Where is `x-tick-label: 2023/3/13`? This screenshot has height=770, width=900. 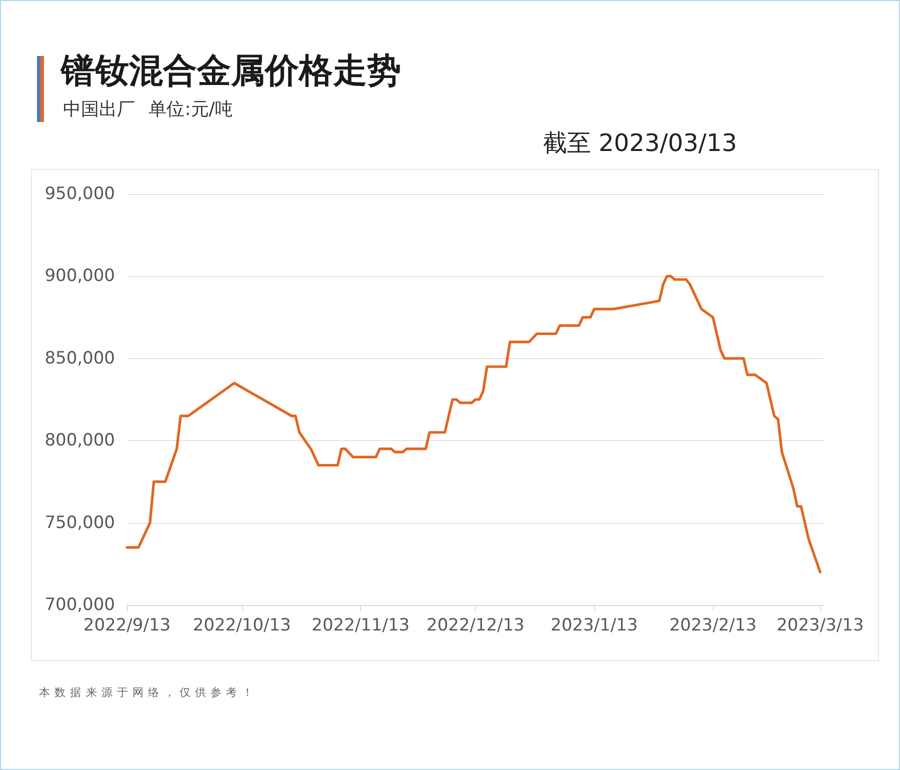
x-tick-label: 2023/3/13 is located at coordinates (820, 626).